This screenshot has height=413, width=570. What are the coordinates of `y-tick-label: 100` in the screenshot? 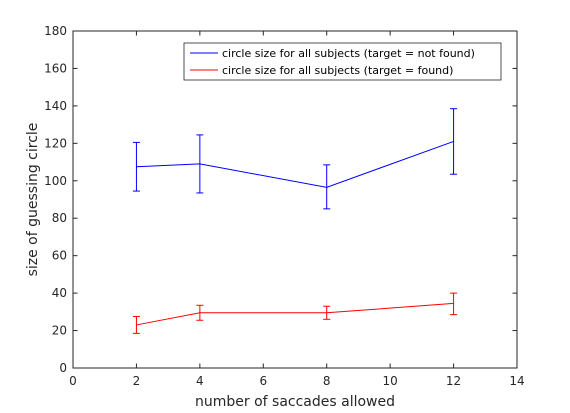 It's located at (55, 181).